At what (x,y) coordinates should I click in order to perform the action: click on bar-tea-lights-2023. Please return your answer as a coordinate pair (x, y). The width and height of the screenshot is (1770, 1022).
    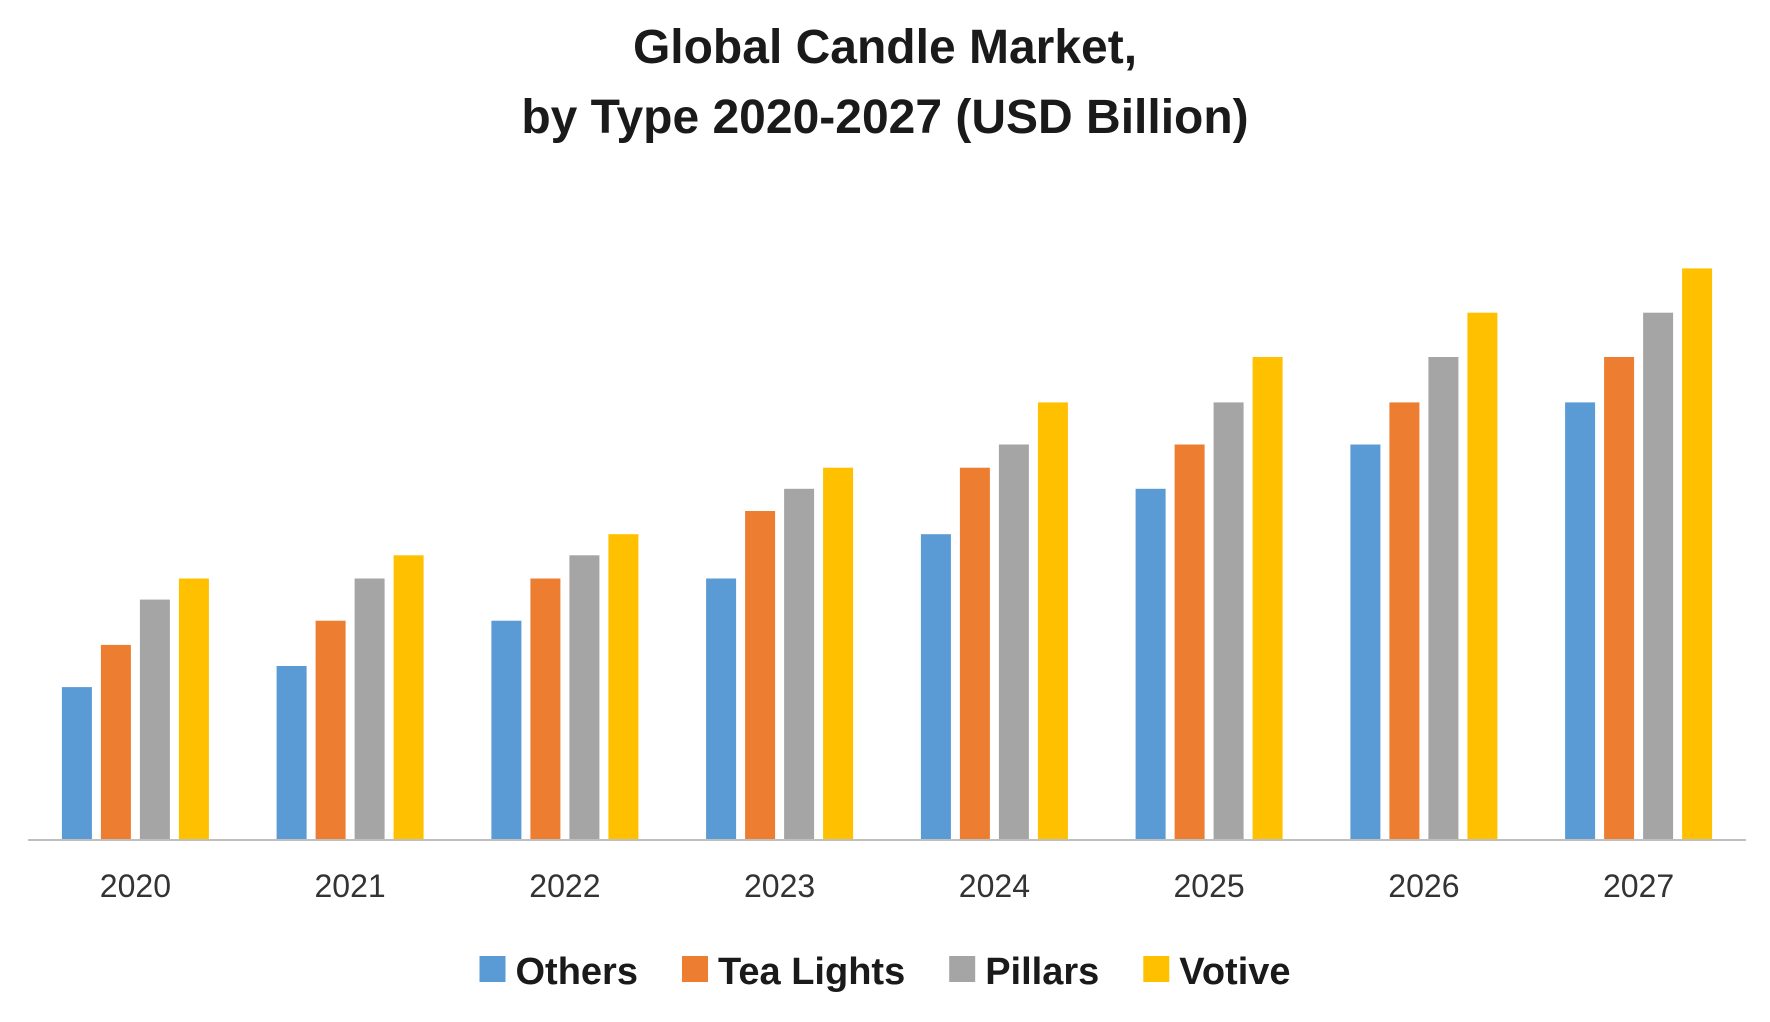
    Looking at the image, I should click on (760, 675).